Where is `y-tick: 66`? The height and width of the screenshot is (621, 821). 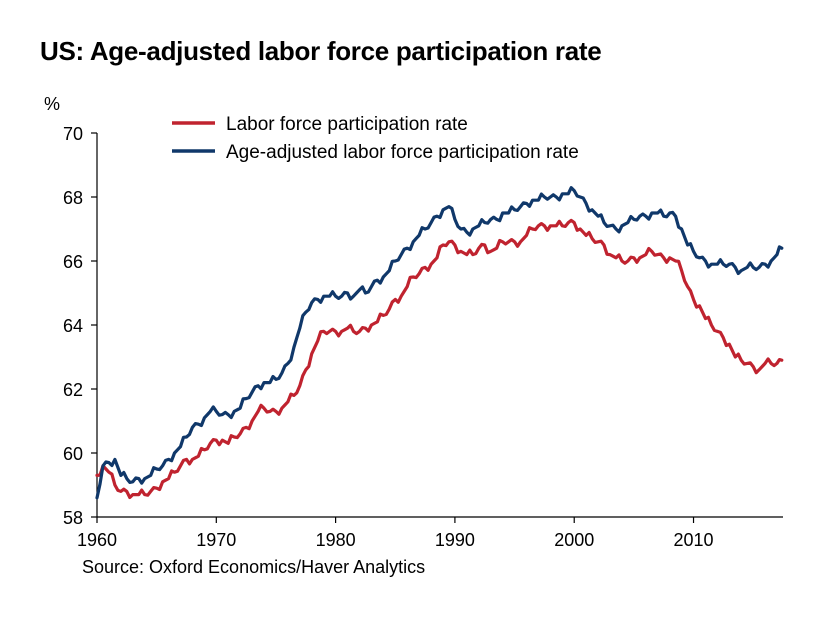 y-tick: 66 is located at coordinates (80, 262).